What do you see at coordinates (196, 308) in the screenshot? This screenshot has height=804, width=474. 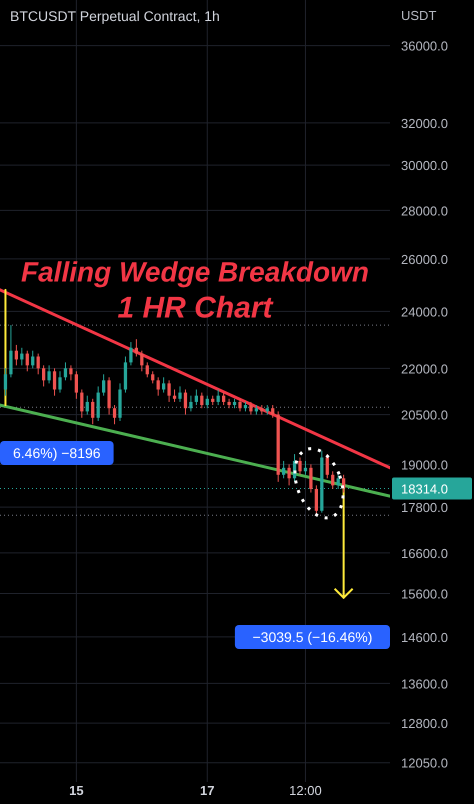 I see `annotation: 1 HR Chart` at bounding box center [196, 308].